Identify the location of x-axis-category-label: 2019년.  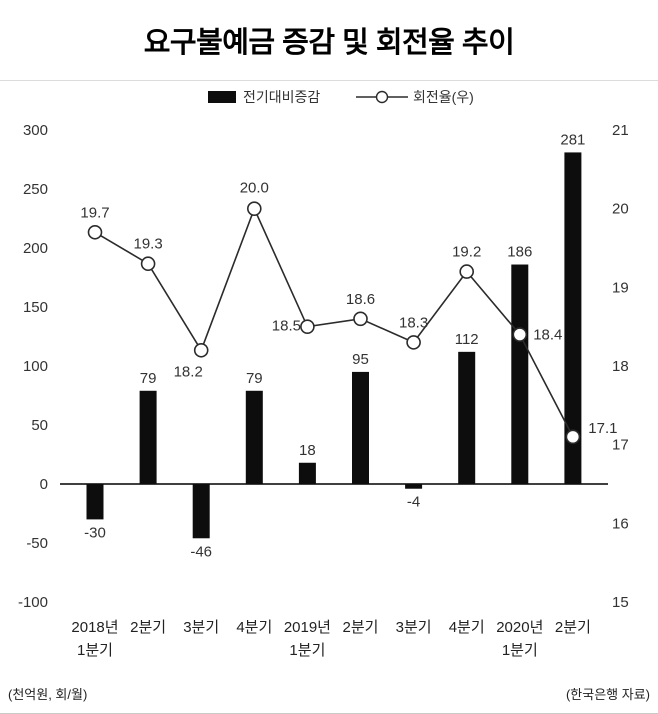
(307, 627).